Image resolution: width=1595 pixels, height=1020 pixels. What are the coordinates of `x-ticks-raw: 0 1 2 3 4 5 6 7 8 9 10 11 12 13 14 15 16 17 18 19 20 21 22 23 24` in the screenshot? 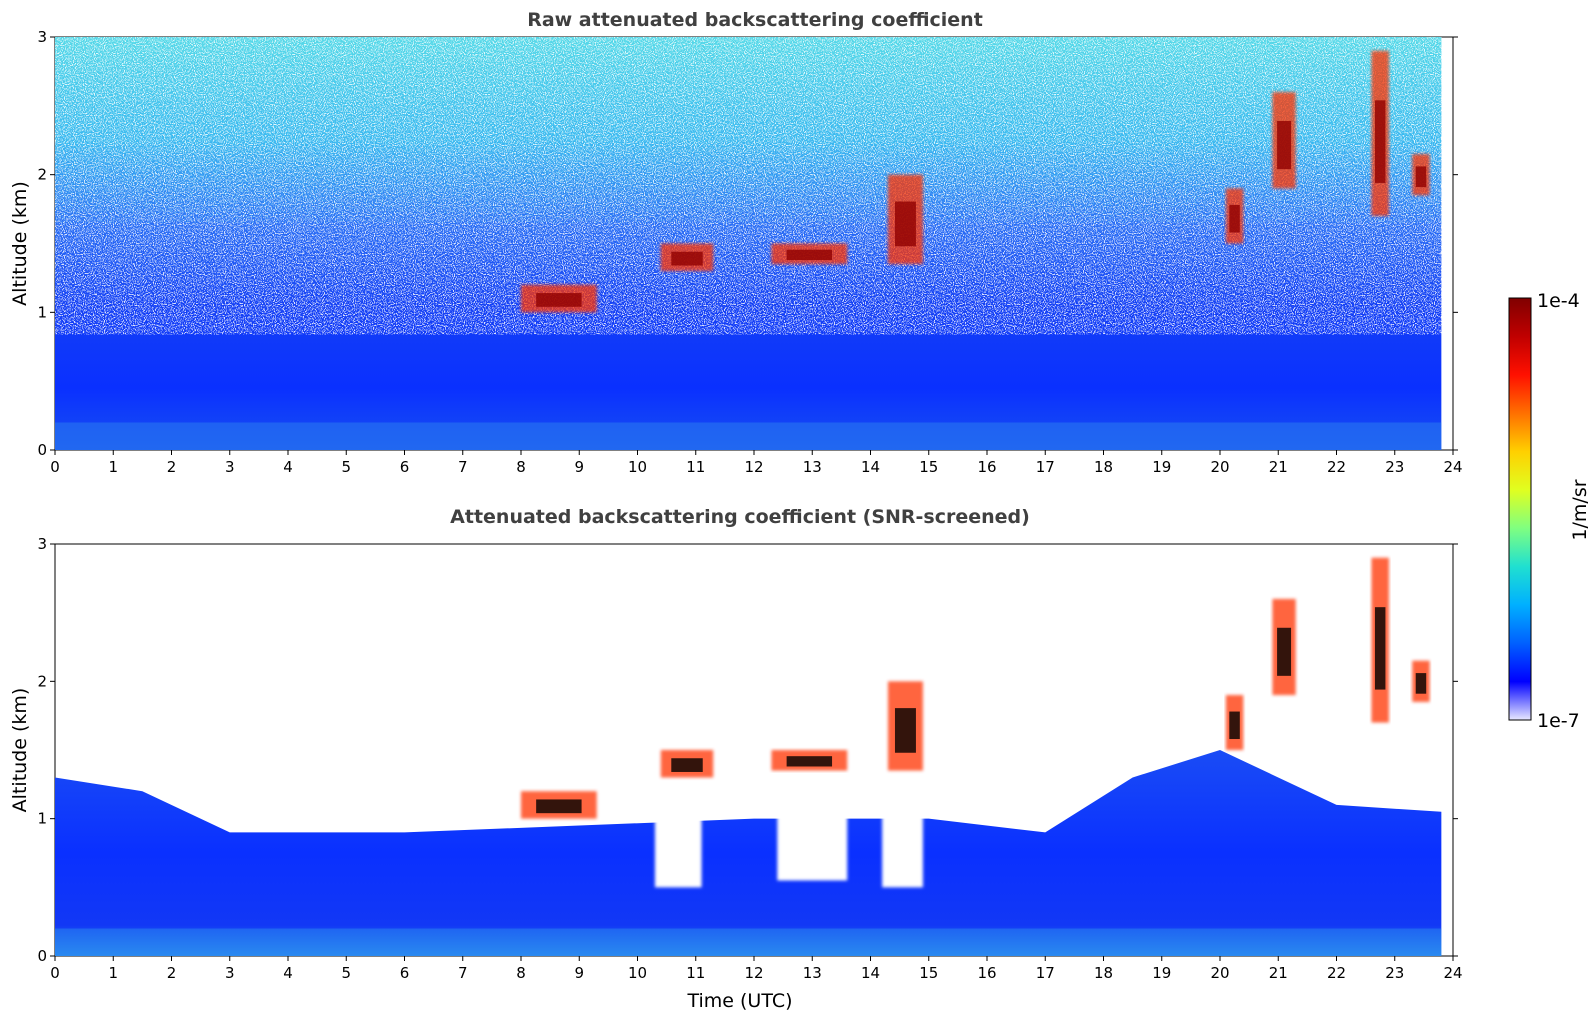 It's located at (756, 463).